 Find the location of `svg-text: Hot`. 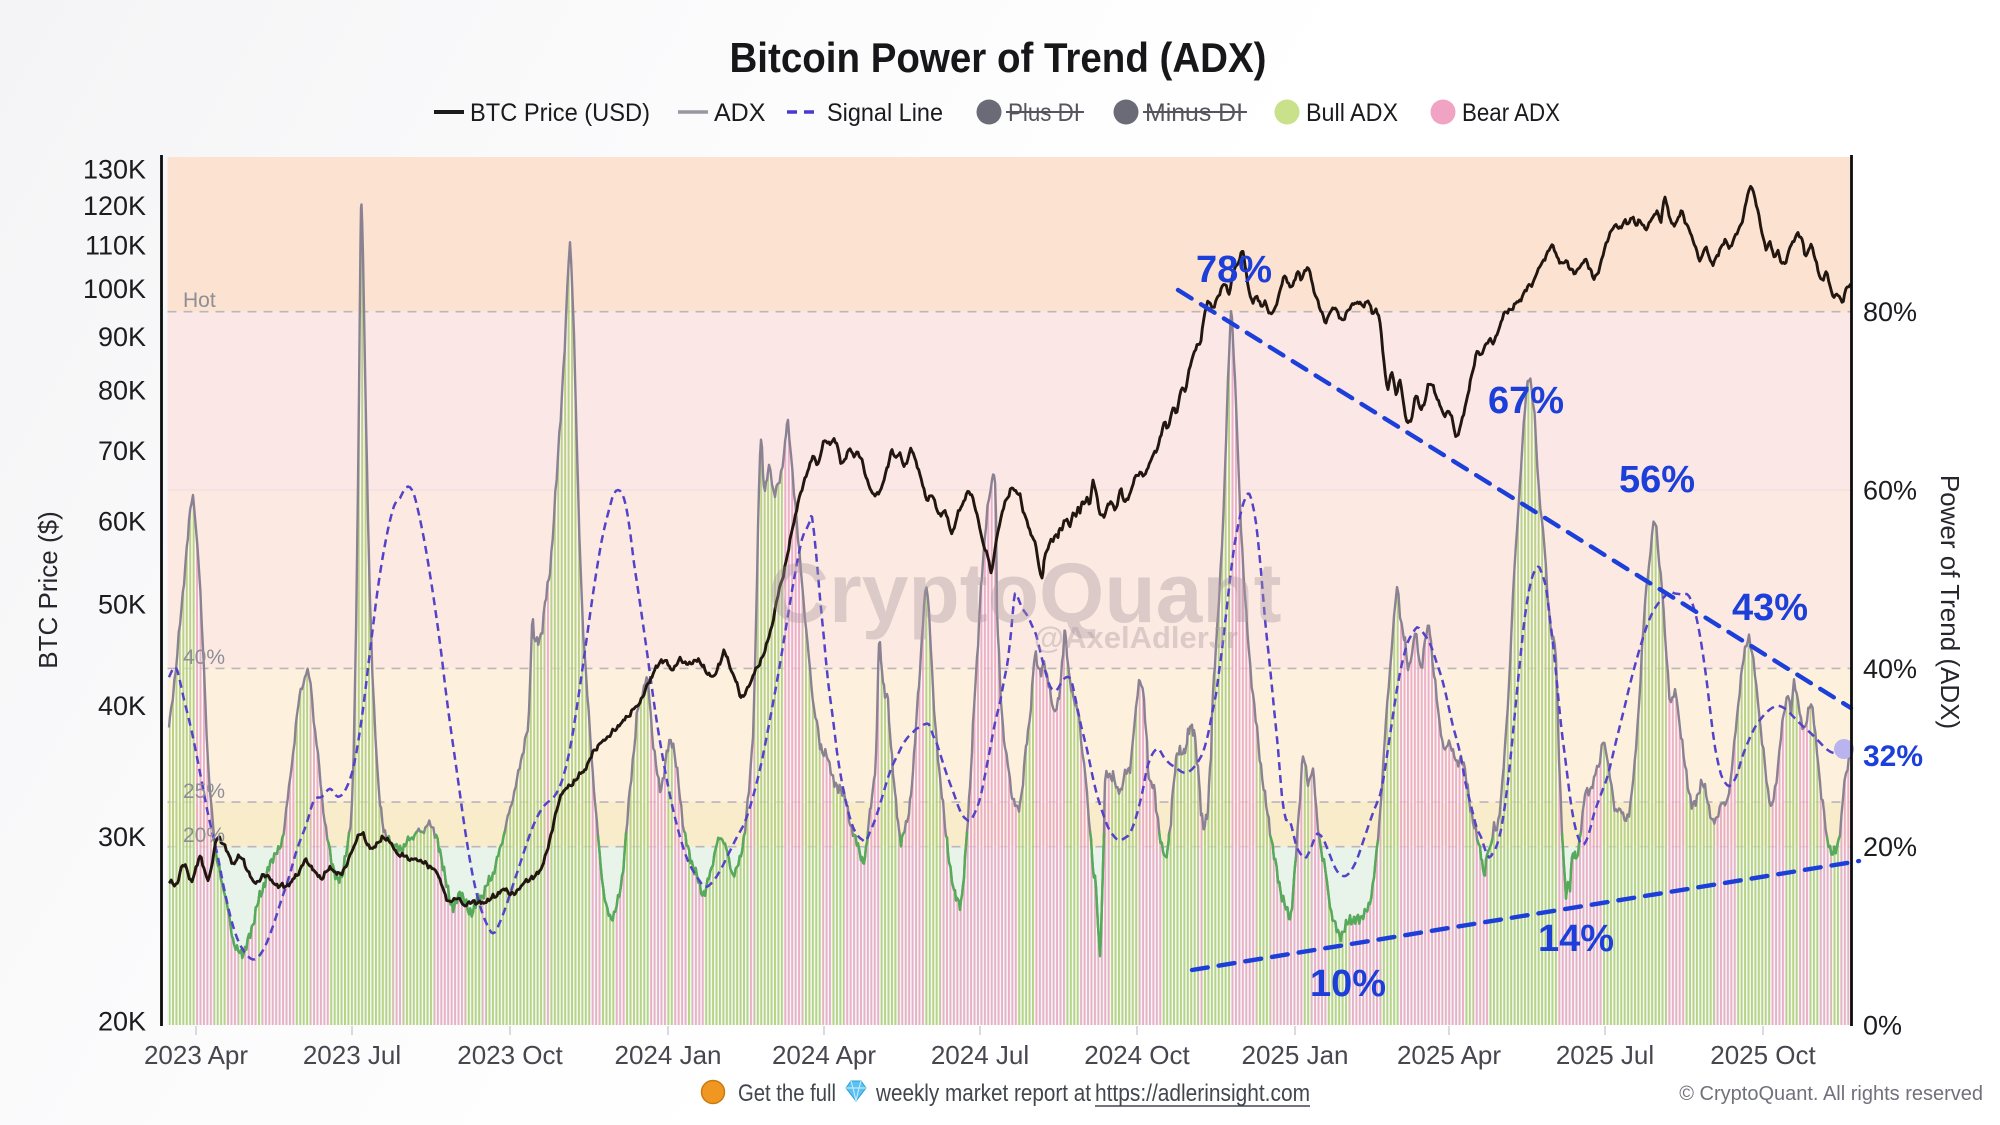

svg-text: Hot is located at coordinates (199, 300).